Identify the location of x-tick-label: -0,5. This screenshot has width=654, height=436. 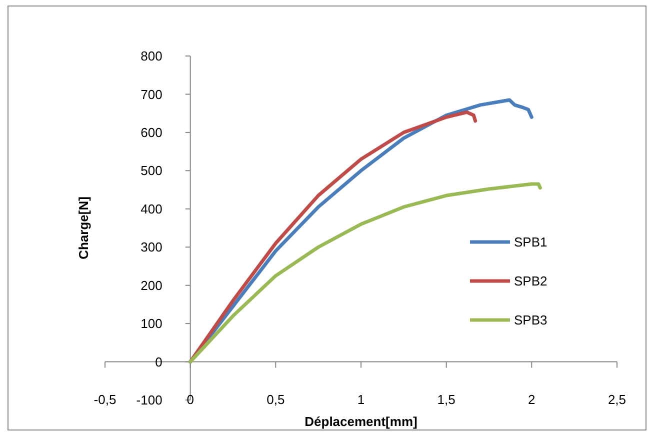
(105, 399).